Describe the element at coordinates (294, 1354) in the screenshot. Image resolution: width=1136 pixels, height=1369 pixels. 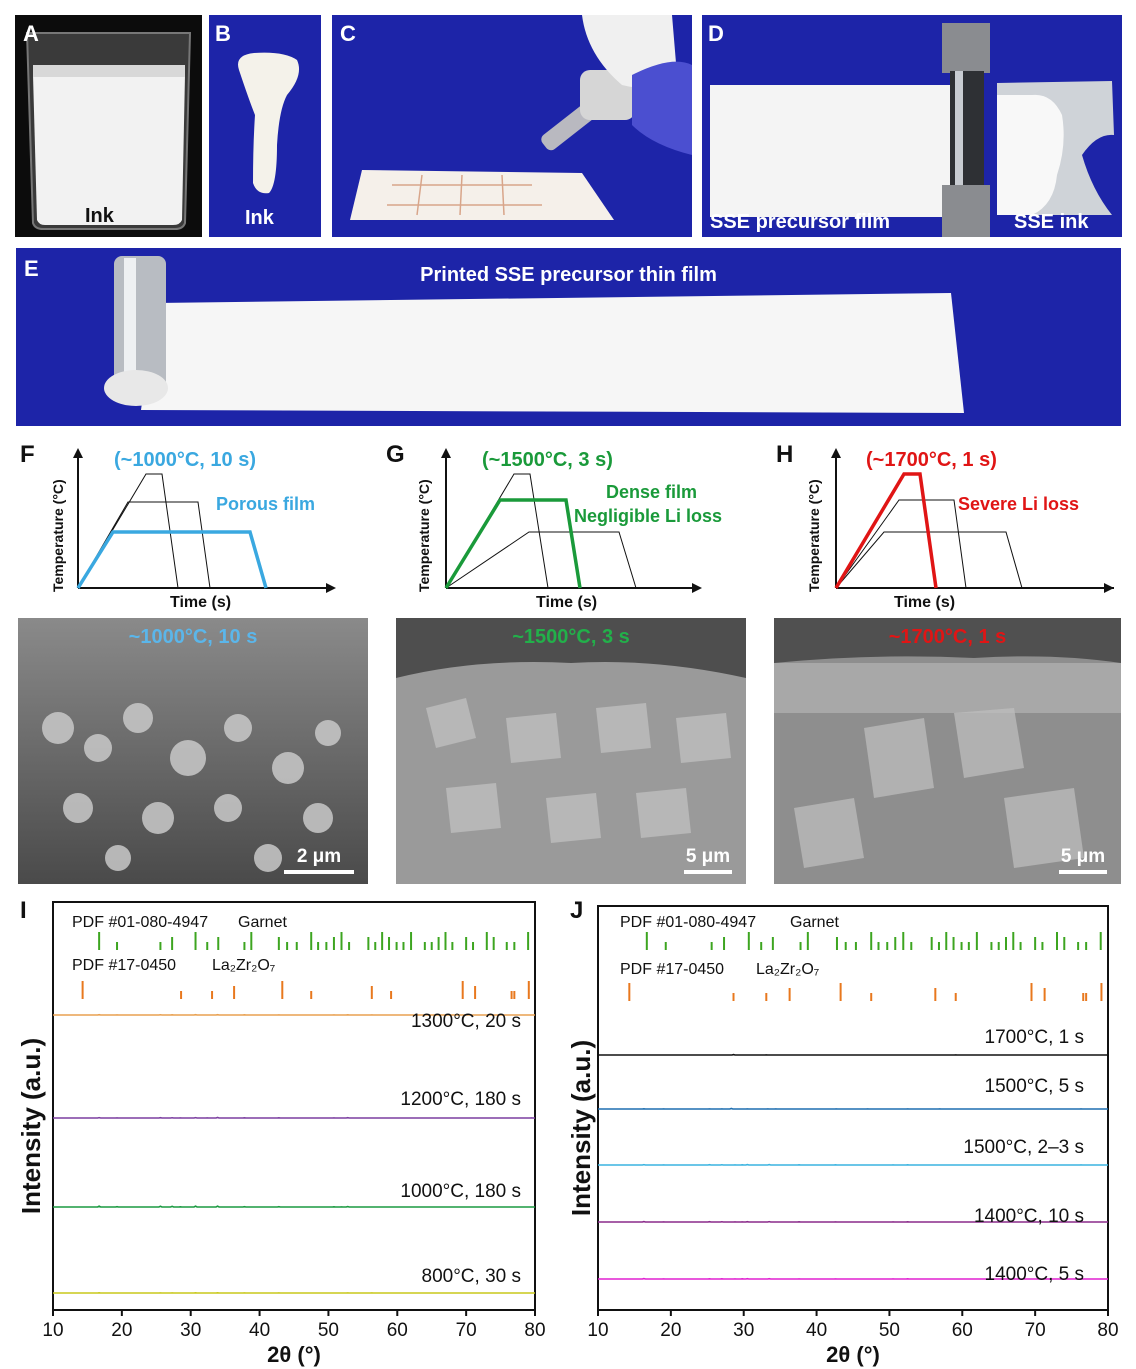
I see `xrd-i-xlabel: 2θ (°)` at that location.